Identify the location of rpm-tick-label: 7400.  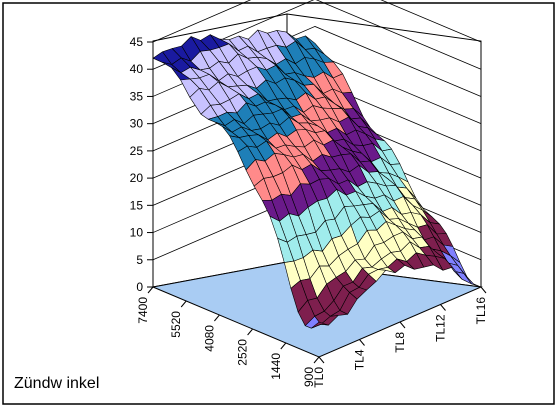
(143, 310).